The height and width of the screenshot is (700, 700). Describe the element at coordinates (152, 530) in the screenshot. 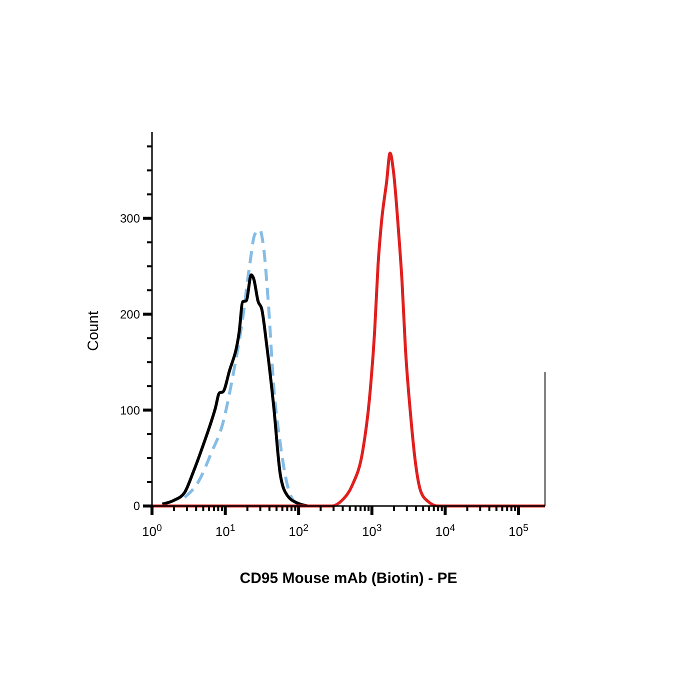

I see `x-tick-label: 10$^{0}$` at that location.